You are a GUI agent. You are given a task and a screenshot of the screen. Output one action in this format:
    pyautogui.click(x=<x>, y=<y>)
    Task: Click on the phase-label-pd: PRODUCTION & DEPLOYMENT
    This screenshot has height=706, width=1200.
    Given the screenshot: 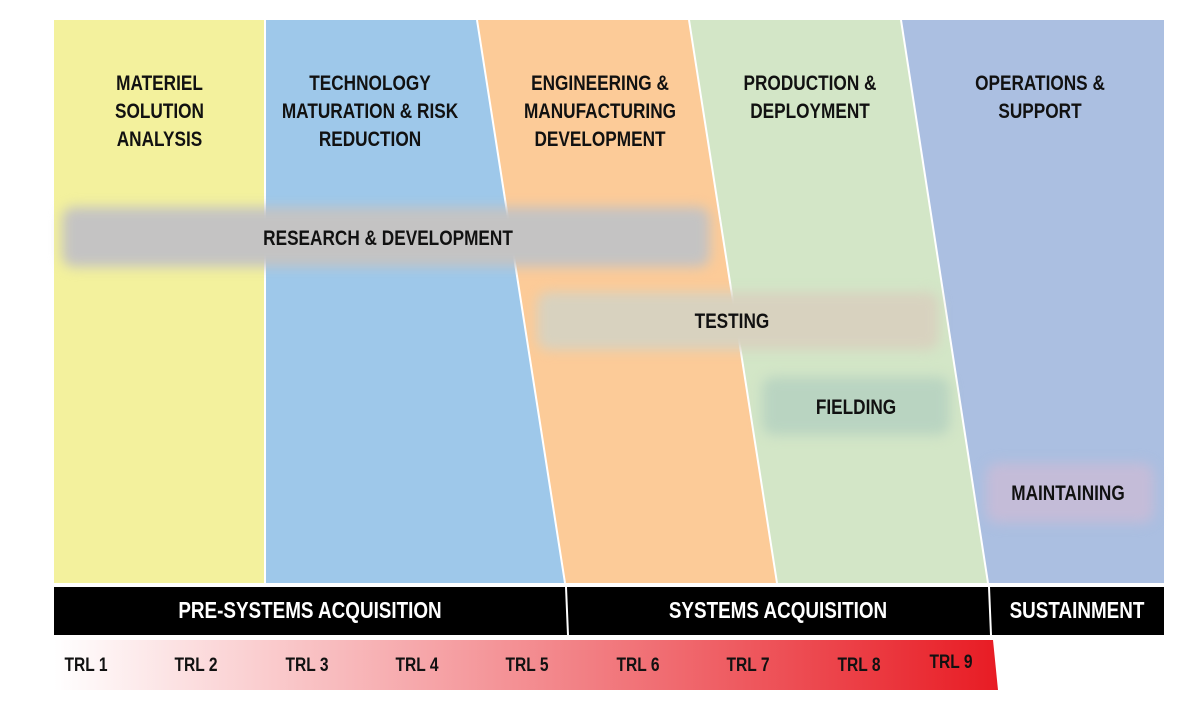 What is the action you would take?
    pyautogui.click(x=810, y=97)
    